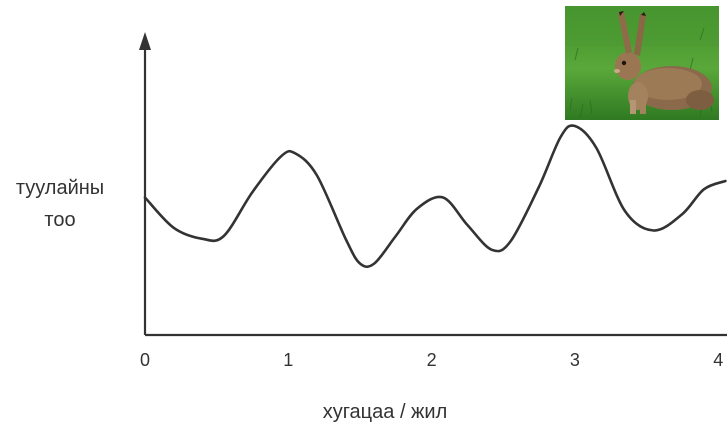 The height and width of the screenshot is (424, 727). What do you see at coordinates (145, 41) in the screenshot?
I see `y-axis-arrow` at bounding box center [145, 41].